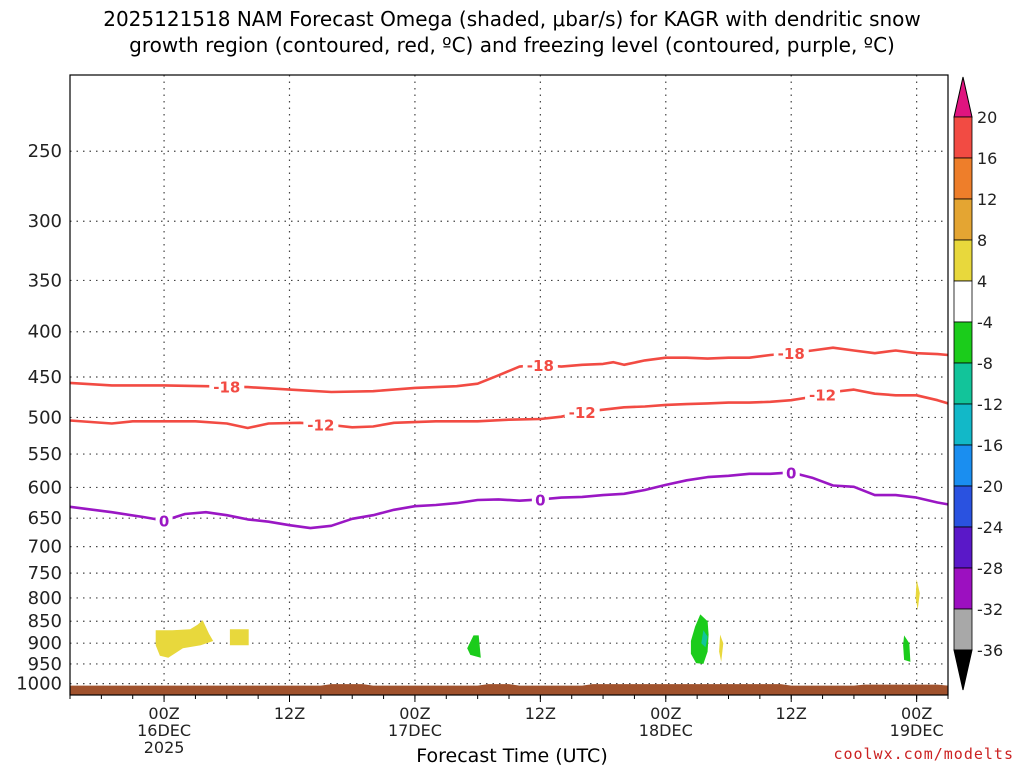  I want to click on colorbar-bottom-triangle, so click(963, 670).